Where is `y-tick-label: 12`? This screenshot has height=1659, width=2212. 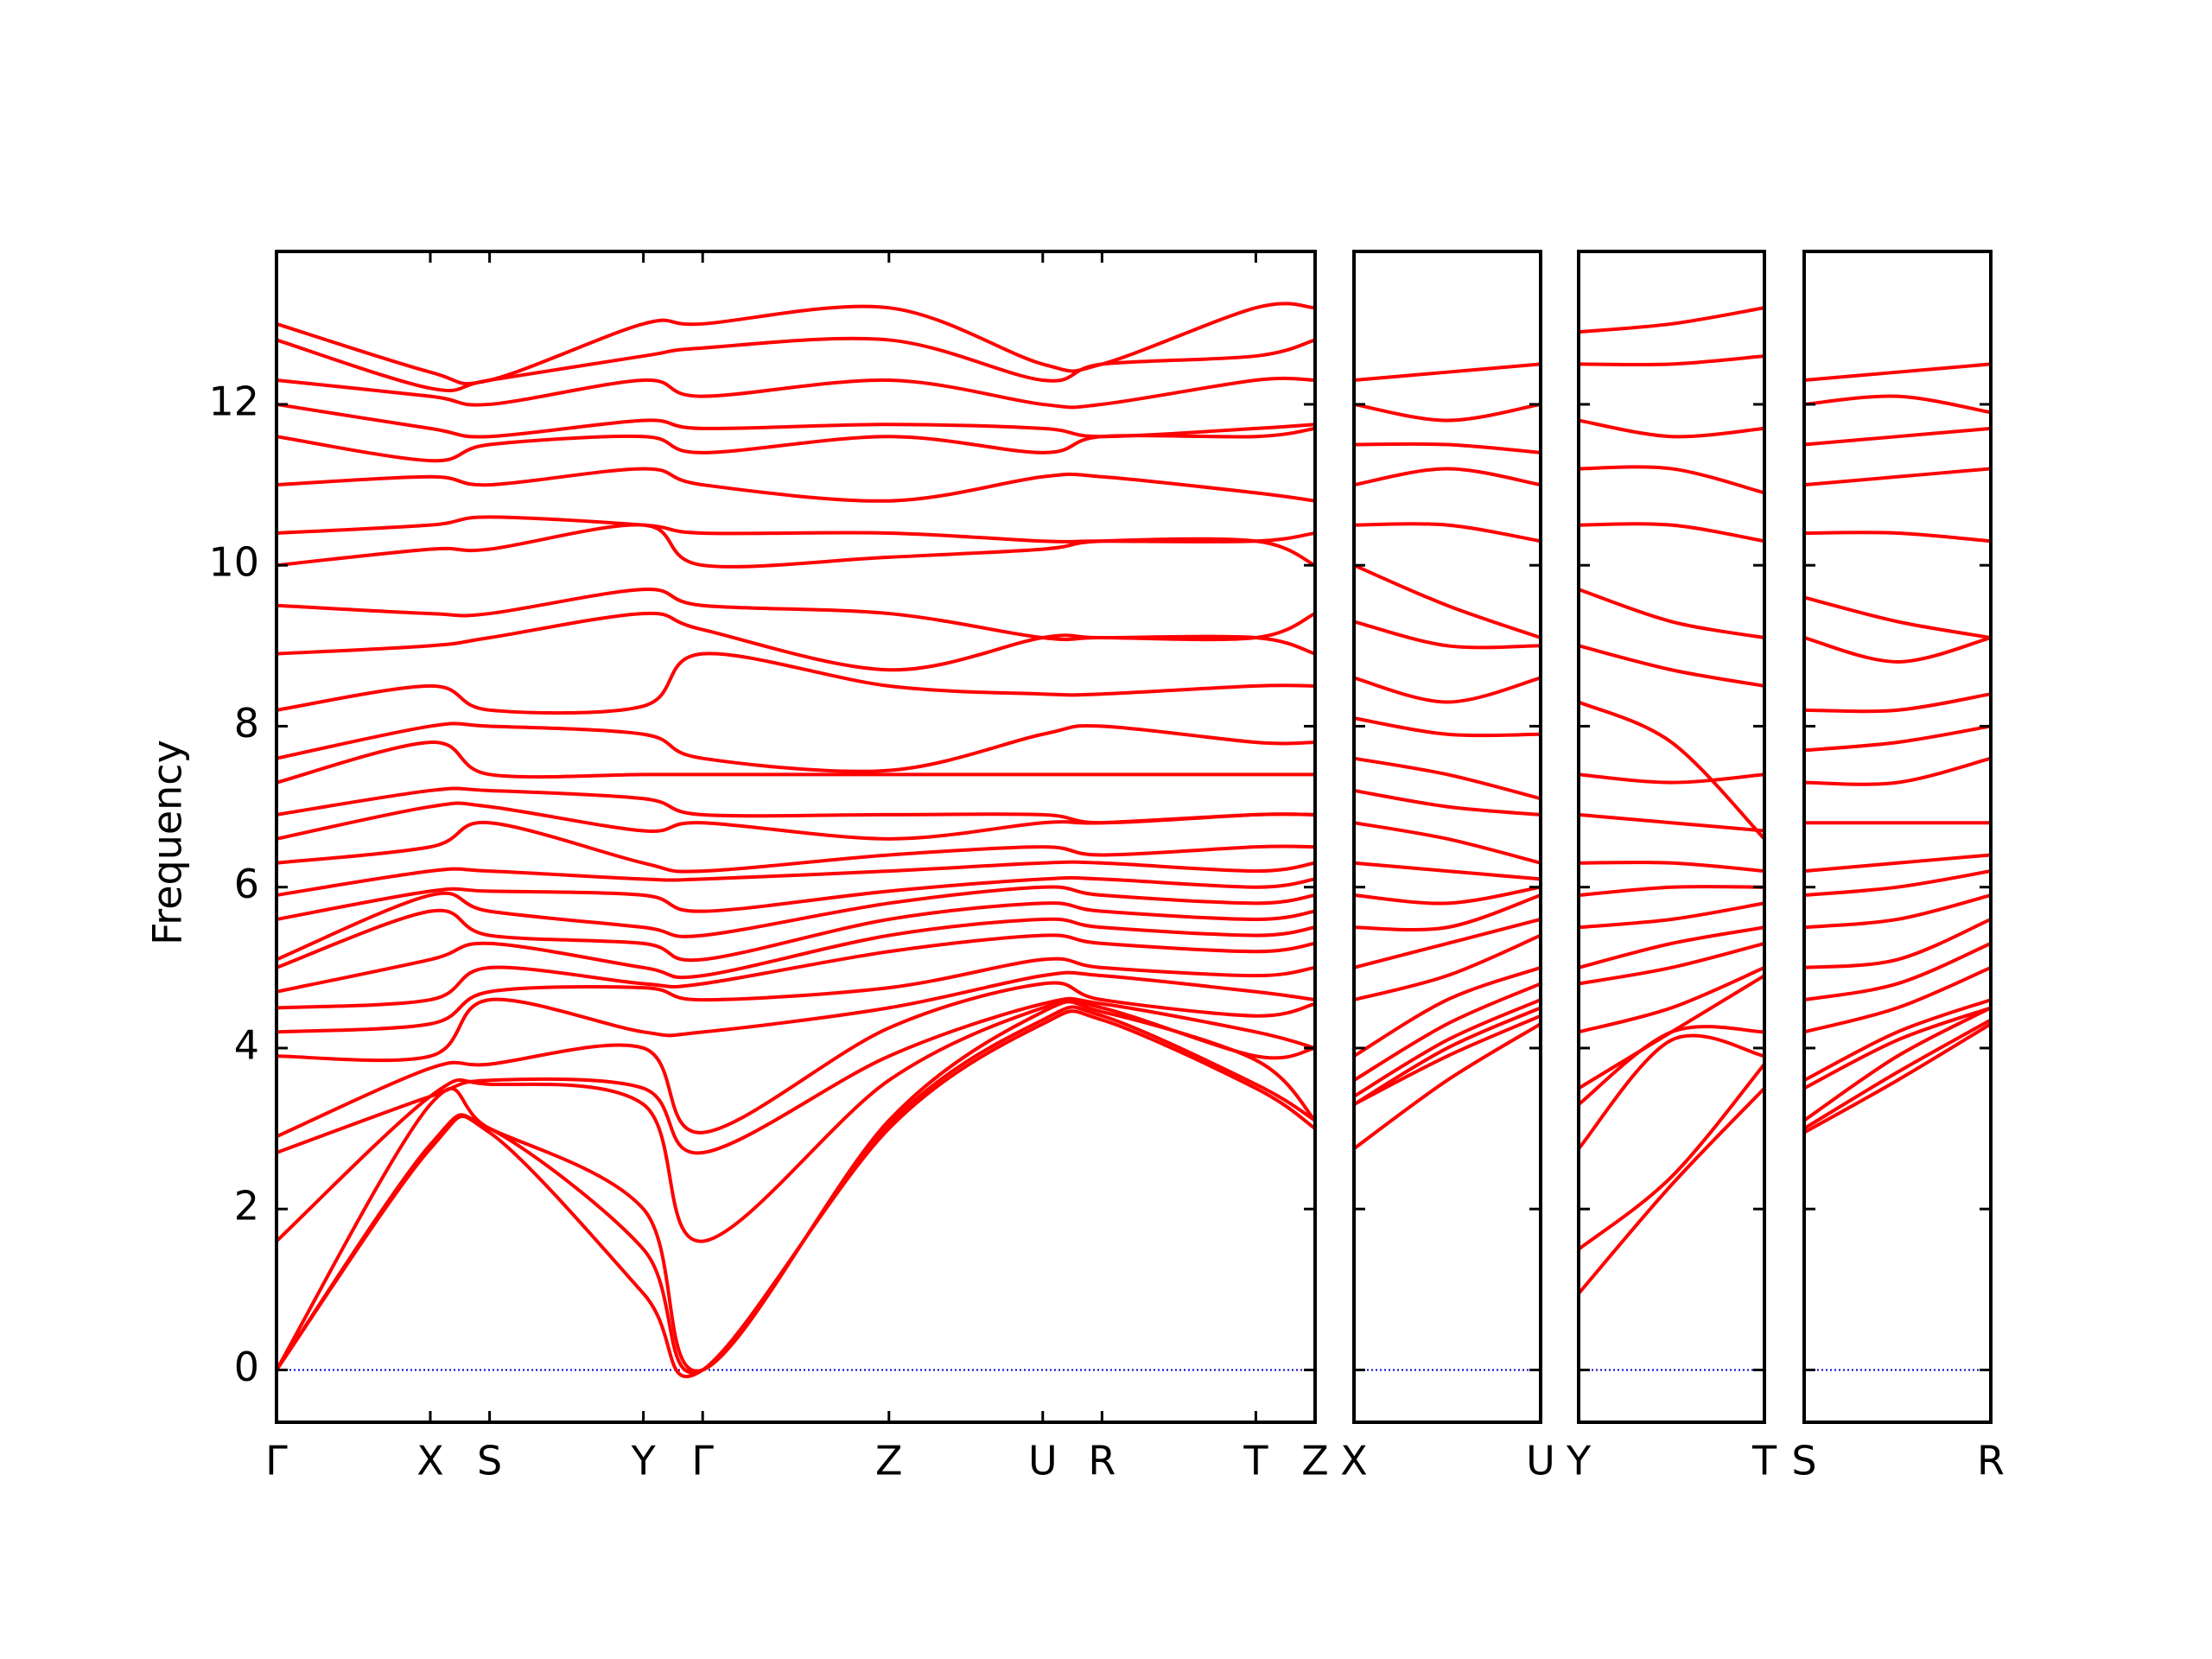 y-tick-label: 12 is located at coordinates (233, 401).